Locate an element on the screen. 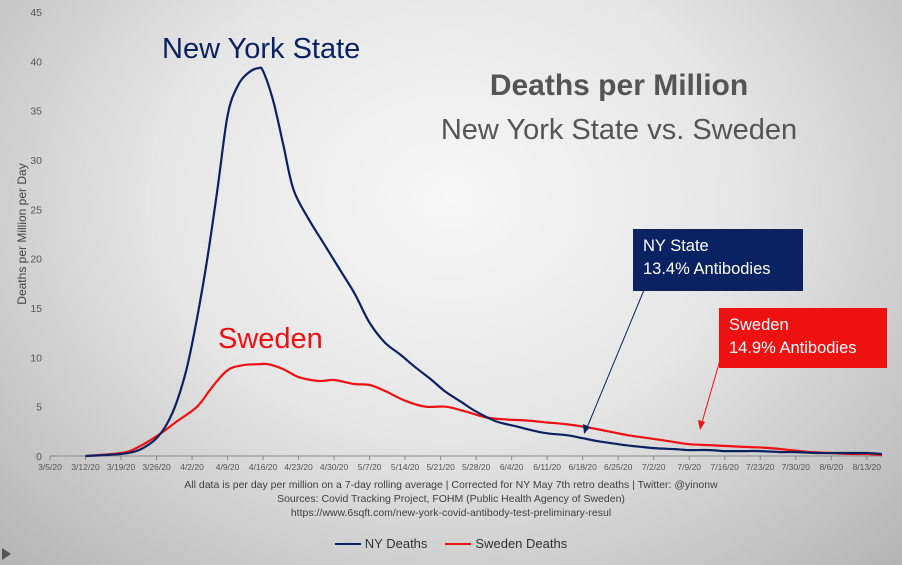  y-tick-label: 30 is located at coordinates (36, 161).